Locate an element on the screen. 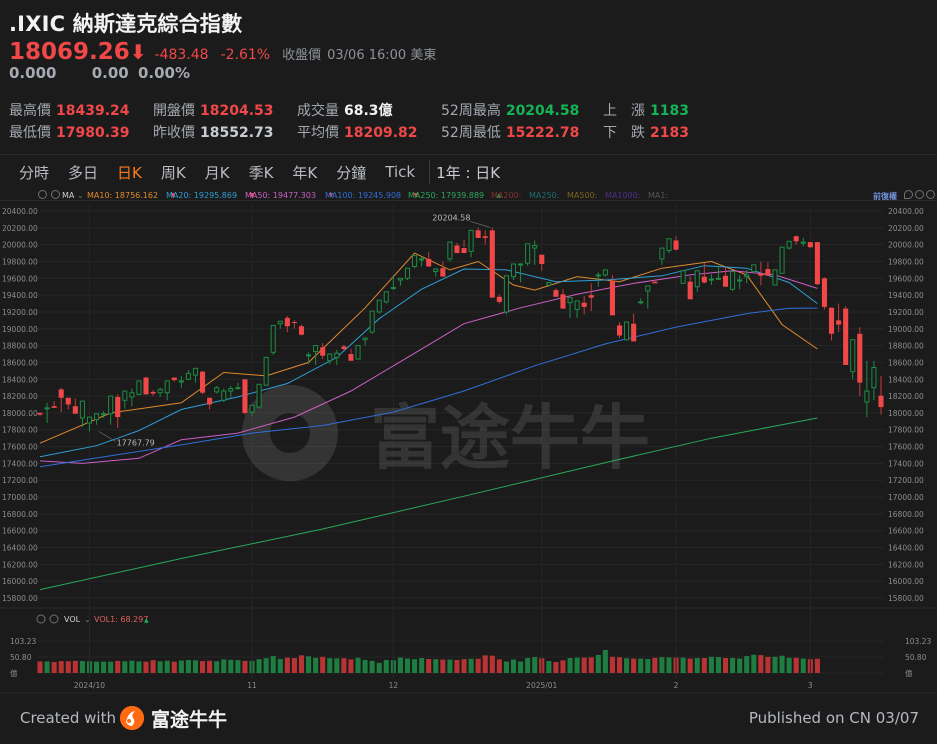 The image size is (937, 744). y-axis-left-label: 15800.00 is located at coordinates (20, 598).